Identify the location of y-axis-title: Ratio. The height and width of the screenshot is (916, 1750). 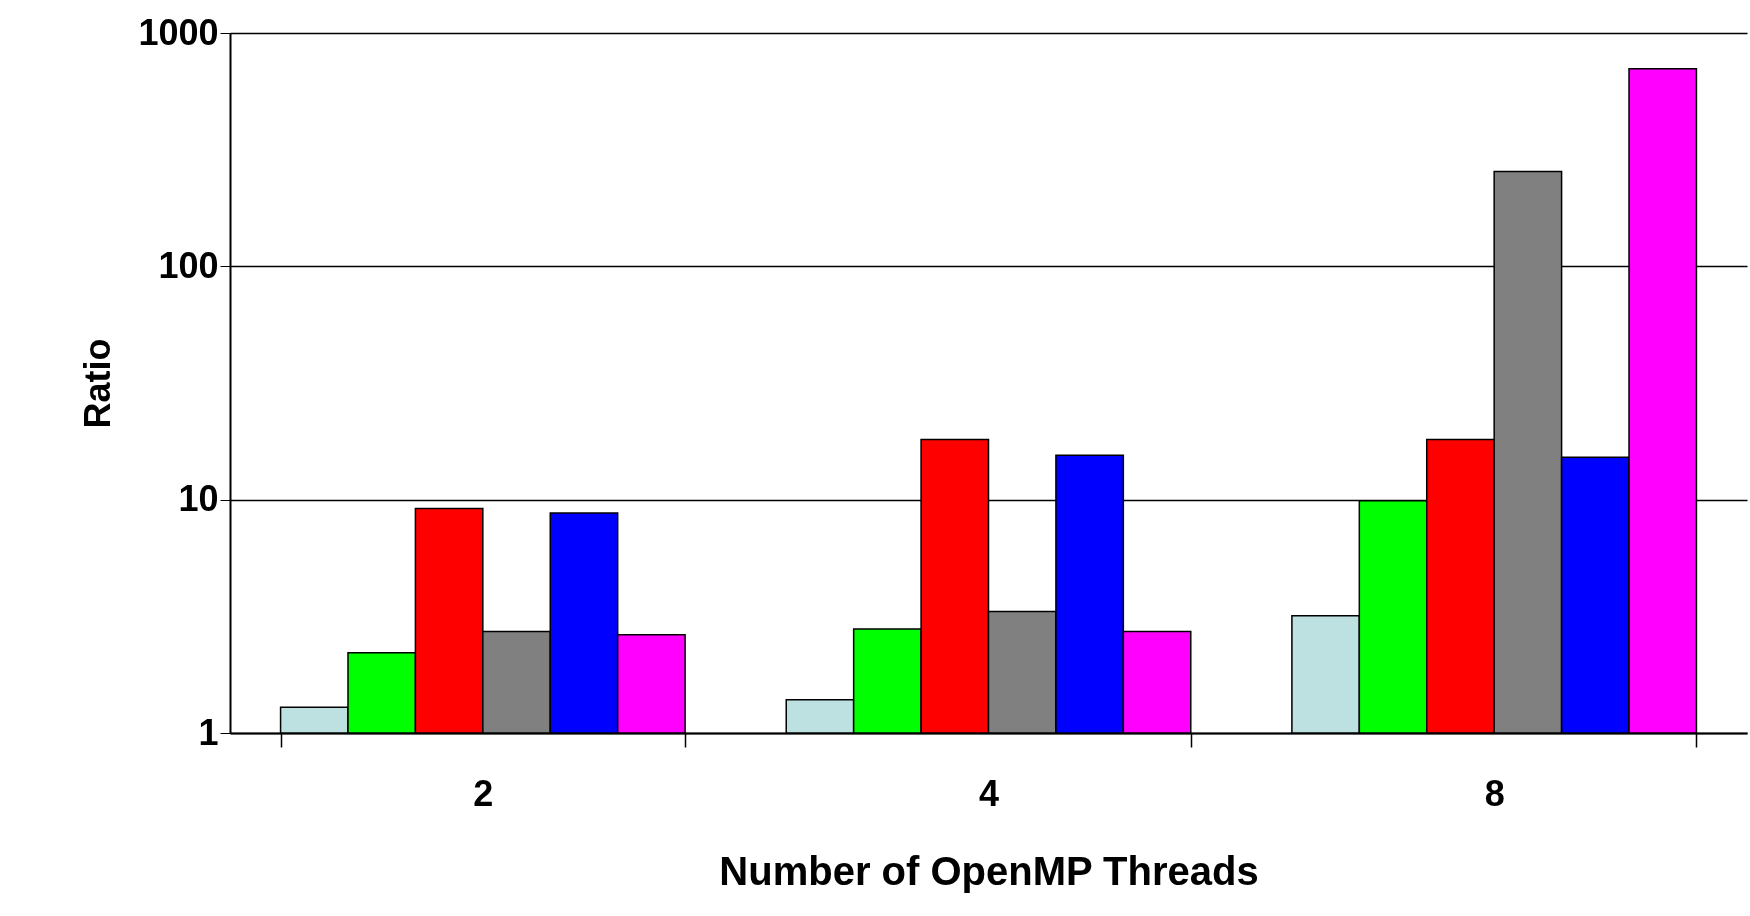
(98, 383).